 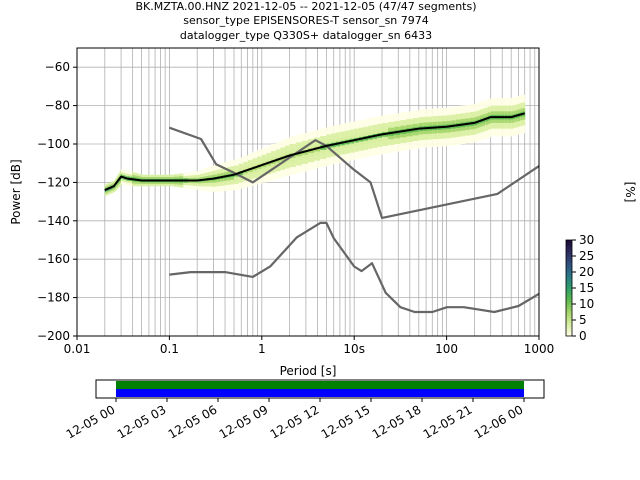 I want to click on noise-model-low-line, so click(x=354, y=267).